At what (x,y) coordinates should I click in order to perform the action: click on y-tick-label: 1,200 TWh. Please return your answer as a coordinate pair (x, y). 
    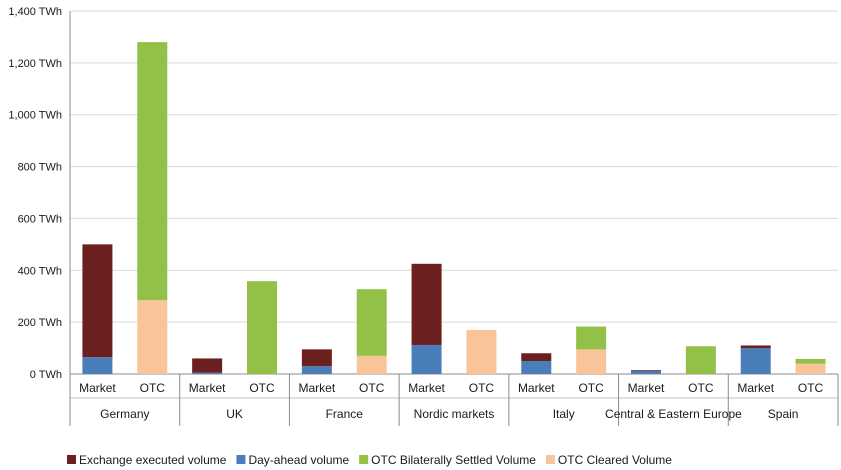
    Looking at the image, I should click on (35, 64).